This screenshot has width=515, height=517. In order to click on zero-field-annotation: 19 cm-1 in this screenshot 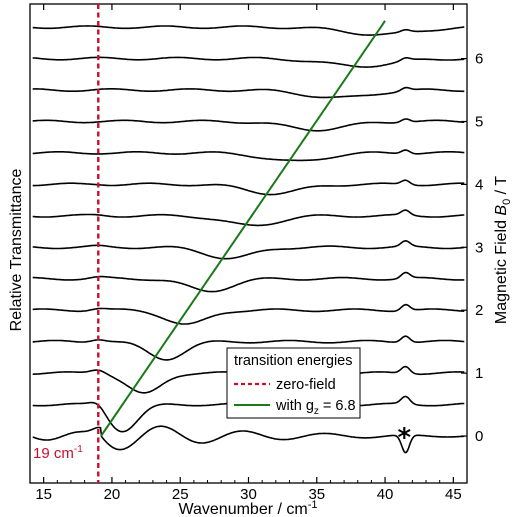, I will do `click(58, 453)`.